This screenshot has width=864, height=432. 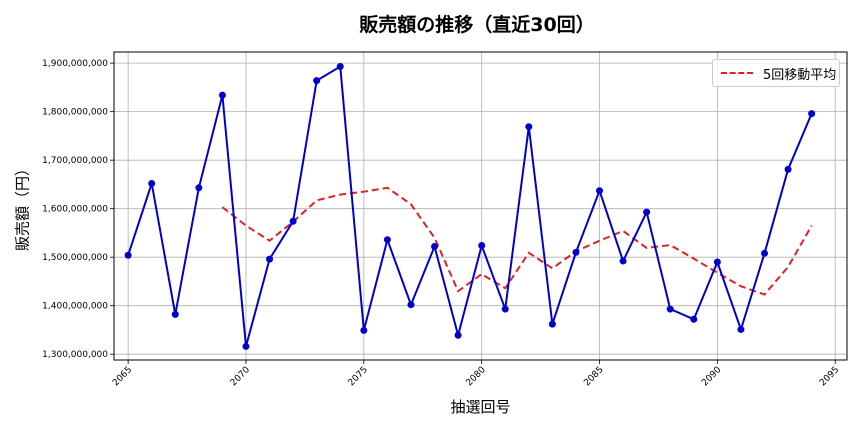 I want to click on x-axis-ticks: 2065 2070 2075 2080 2085 2090 2095, so click(x=476, y=374).